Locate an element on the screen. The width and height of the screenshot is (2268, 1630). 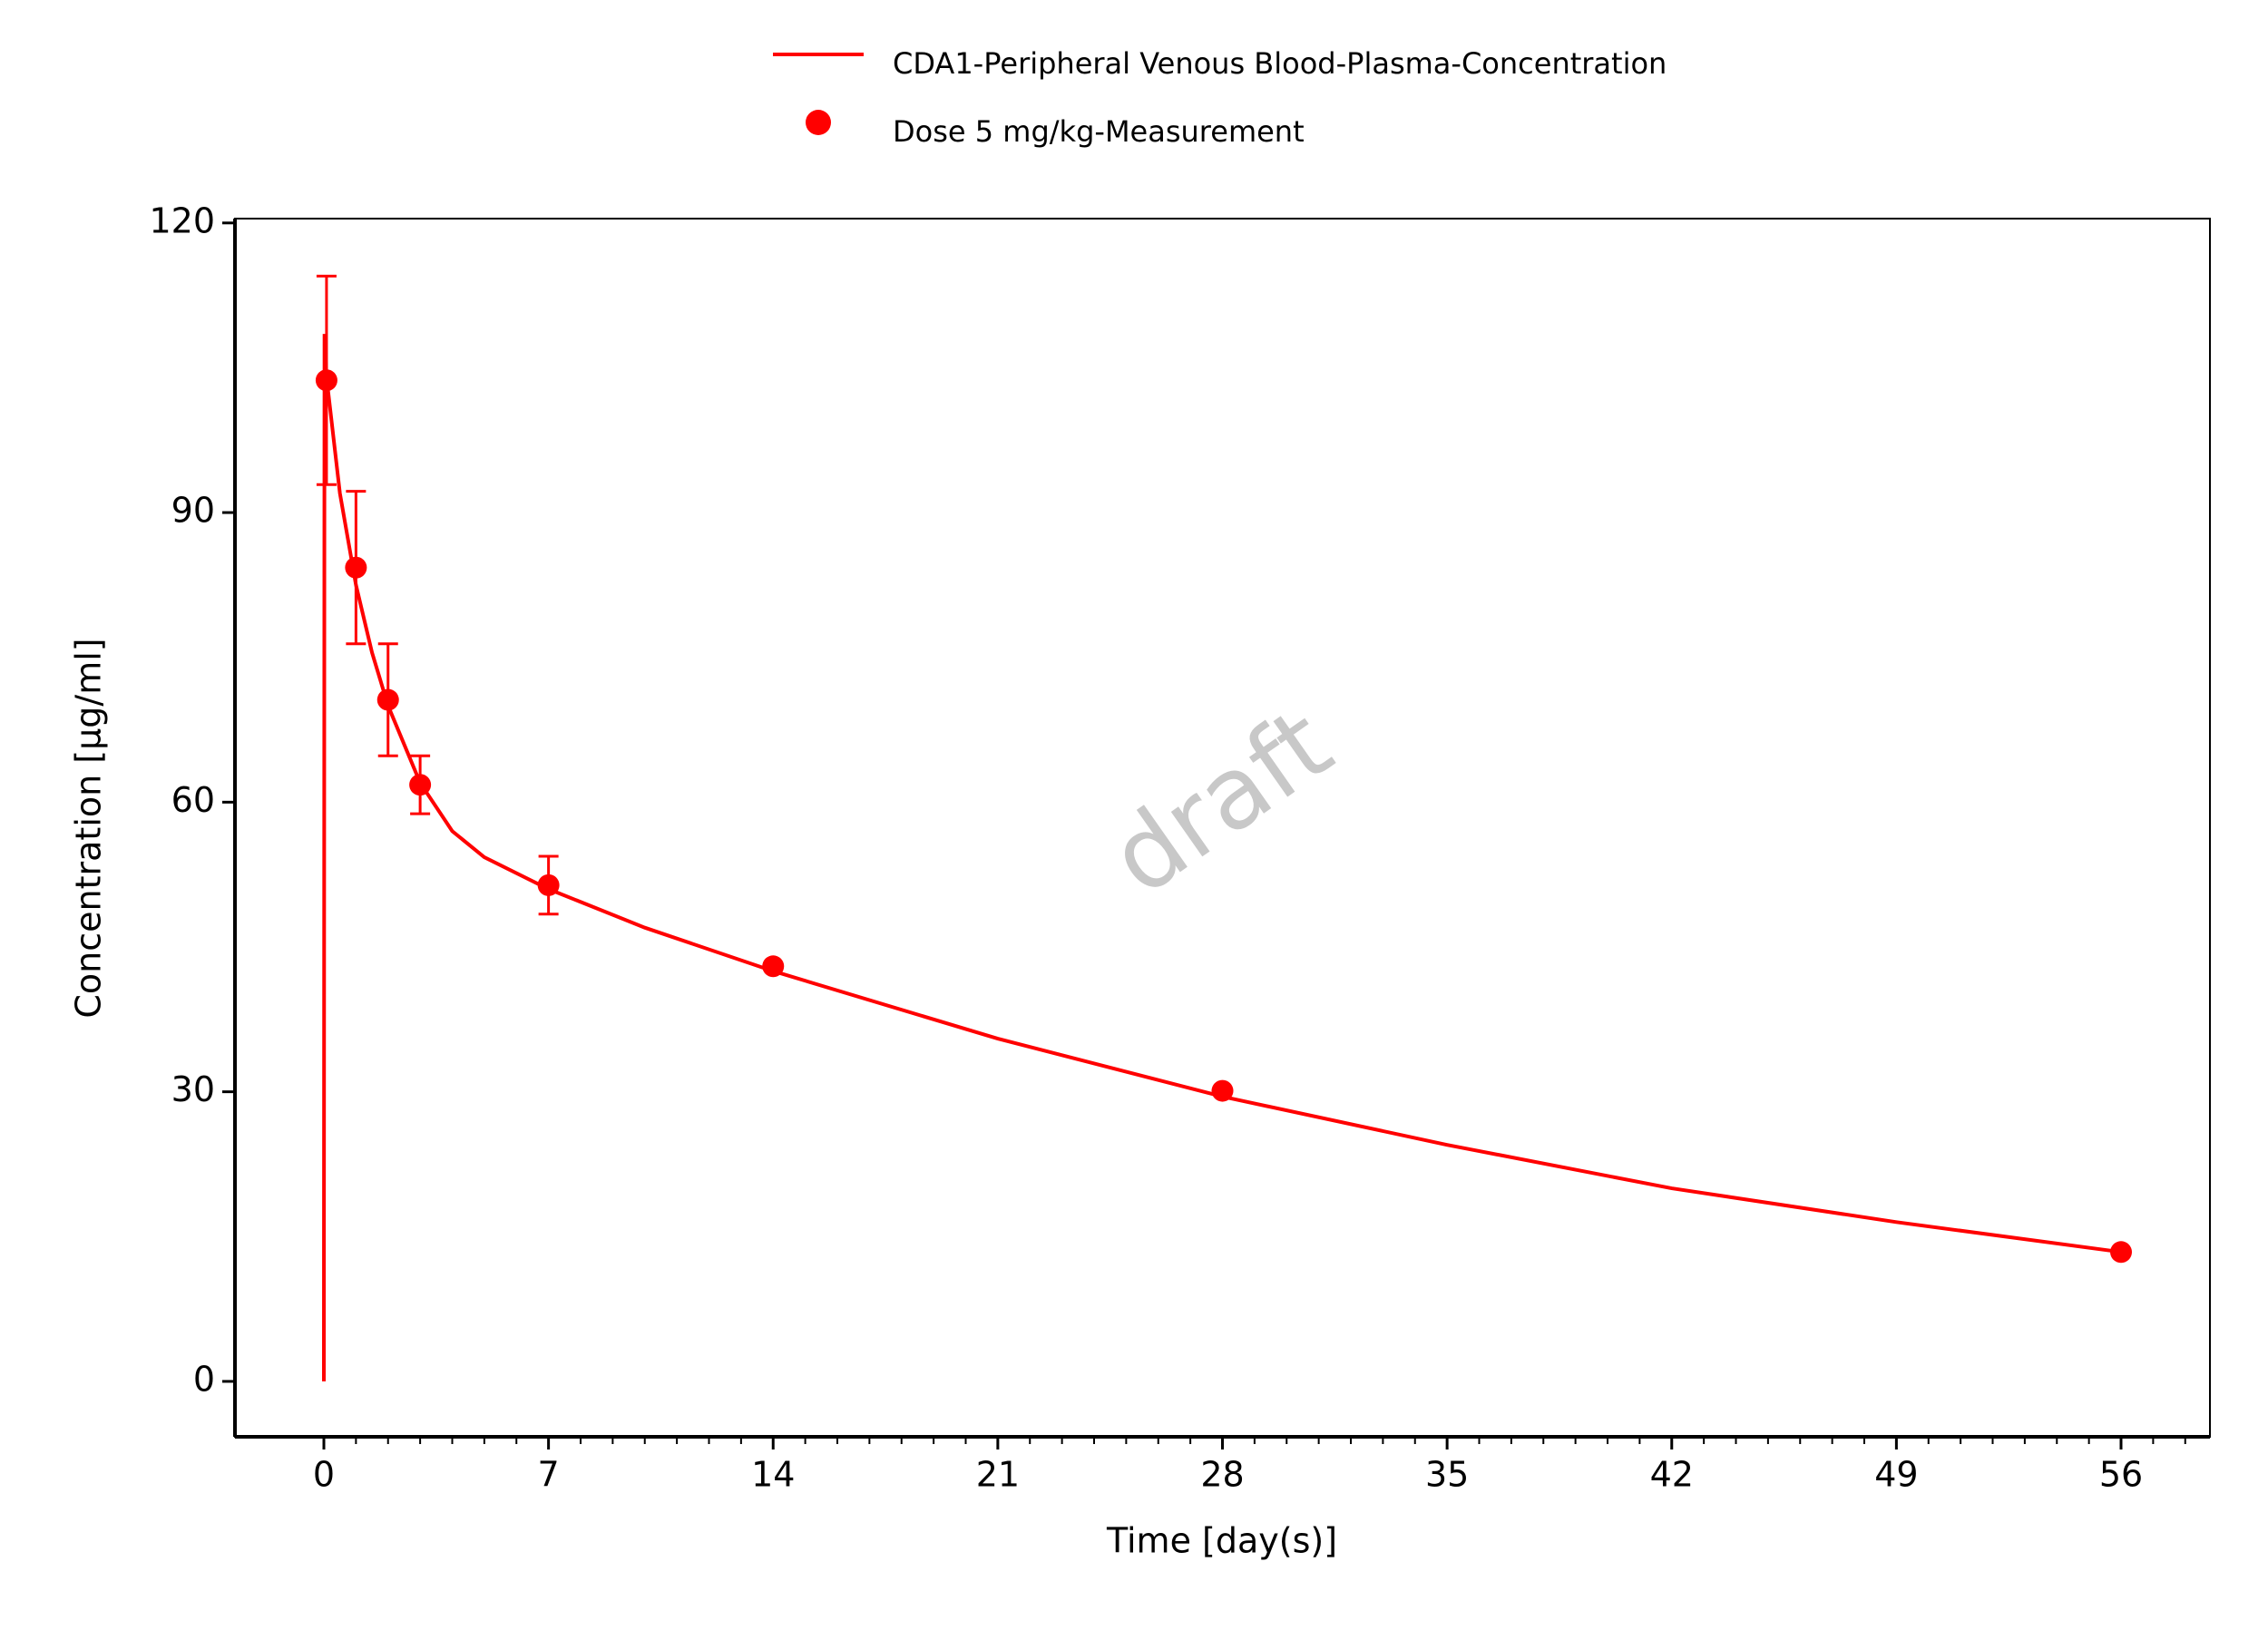
x-tick-label: 7 is located at coordinates (549, 1475).